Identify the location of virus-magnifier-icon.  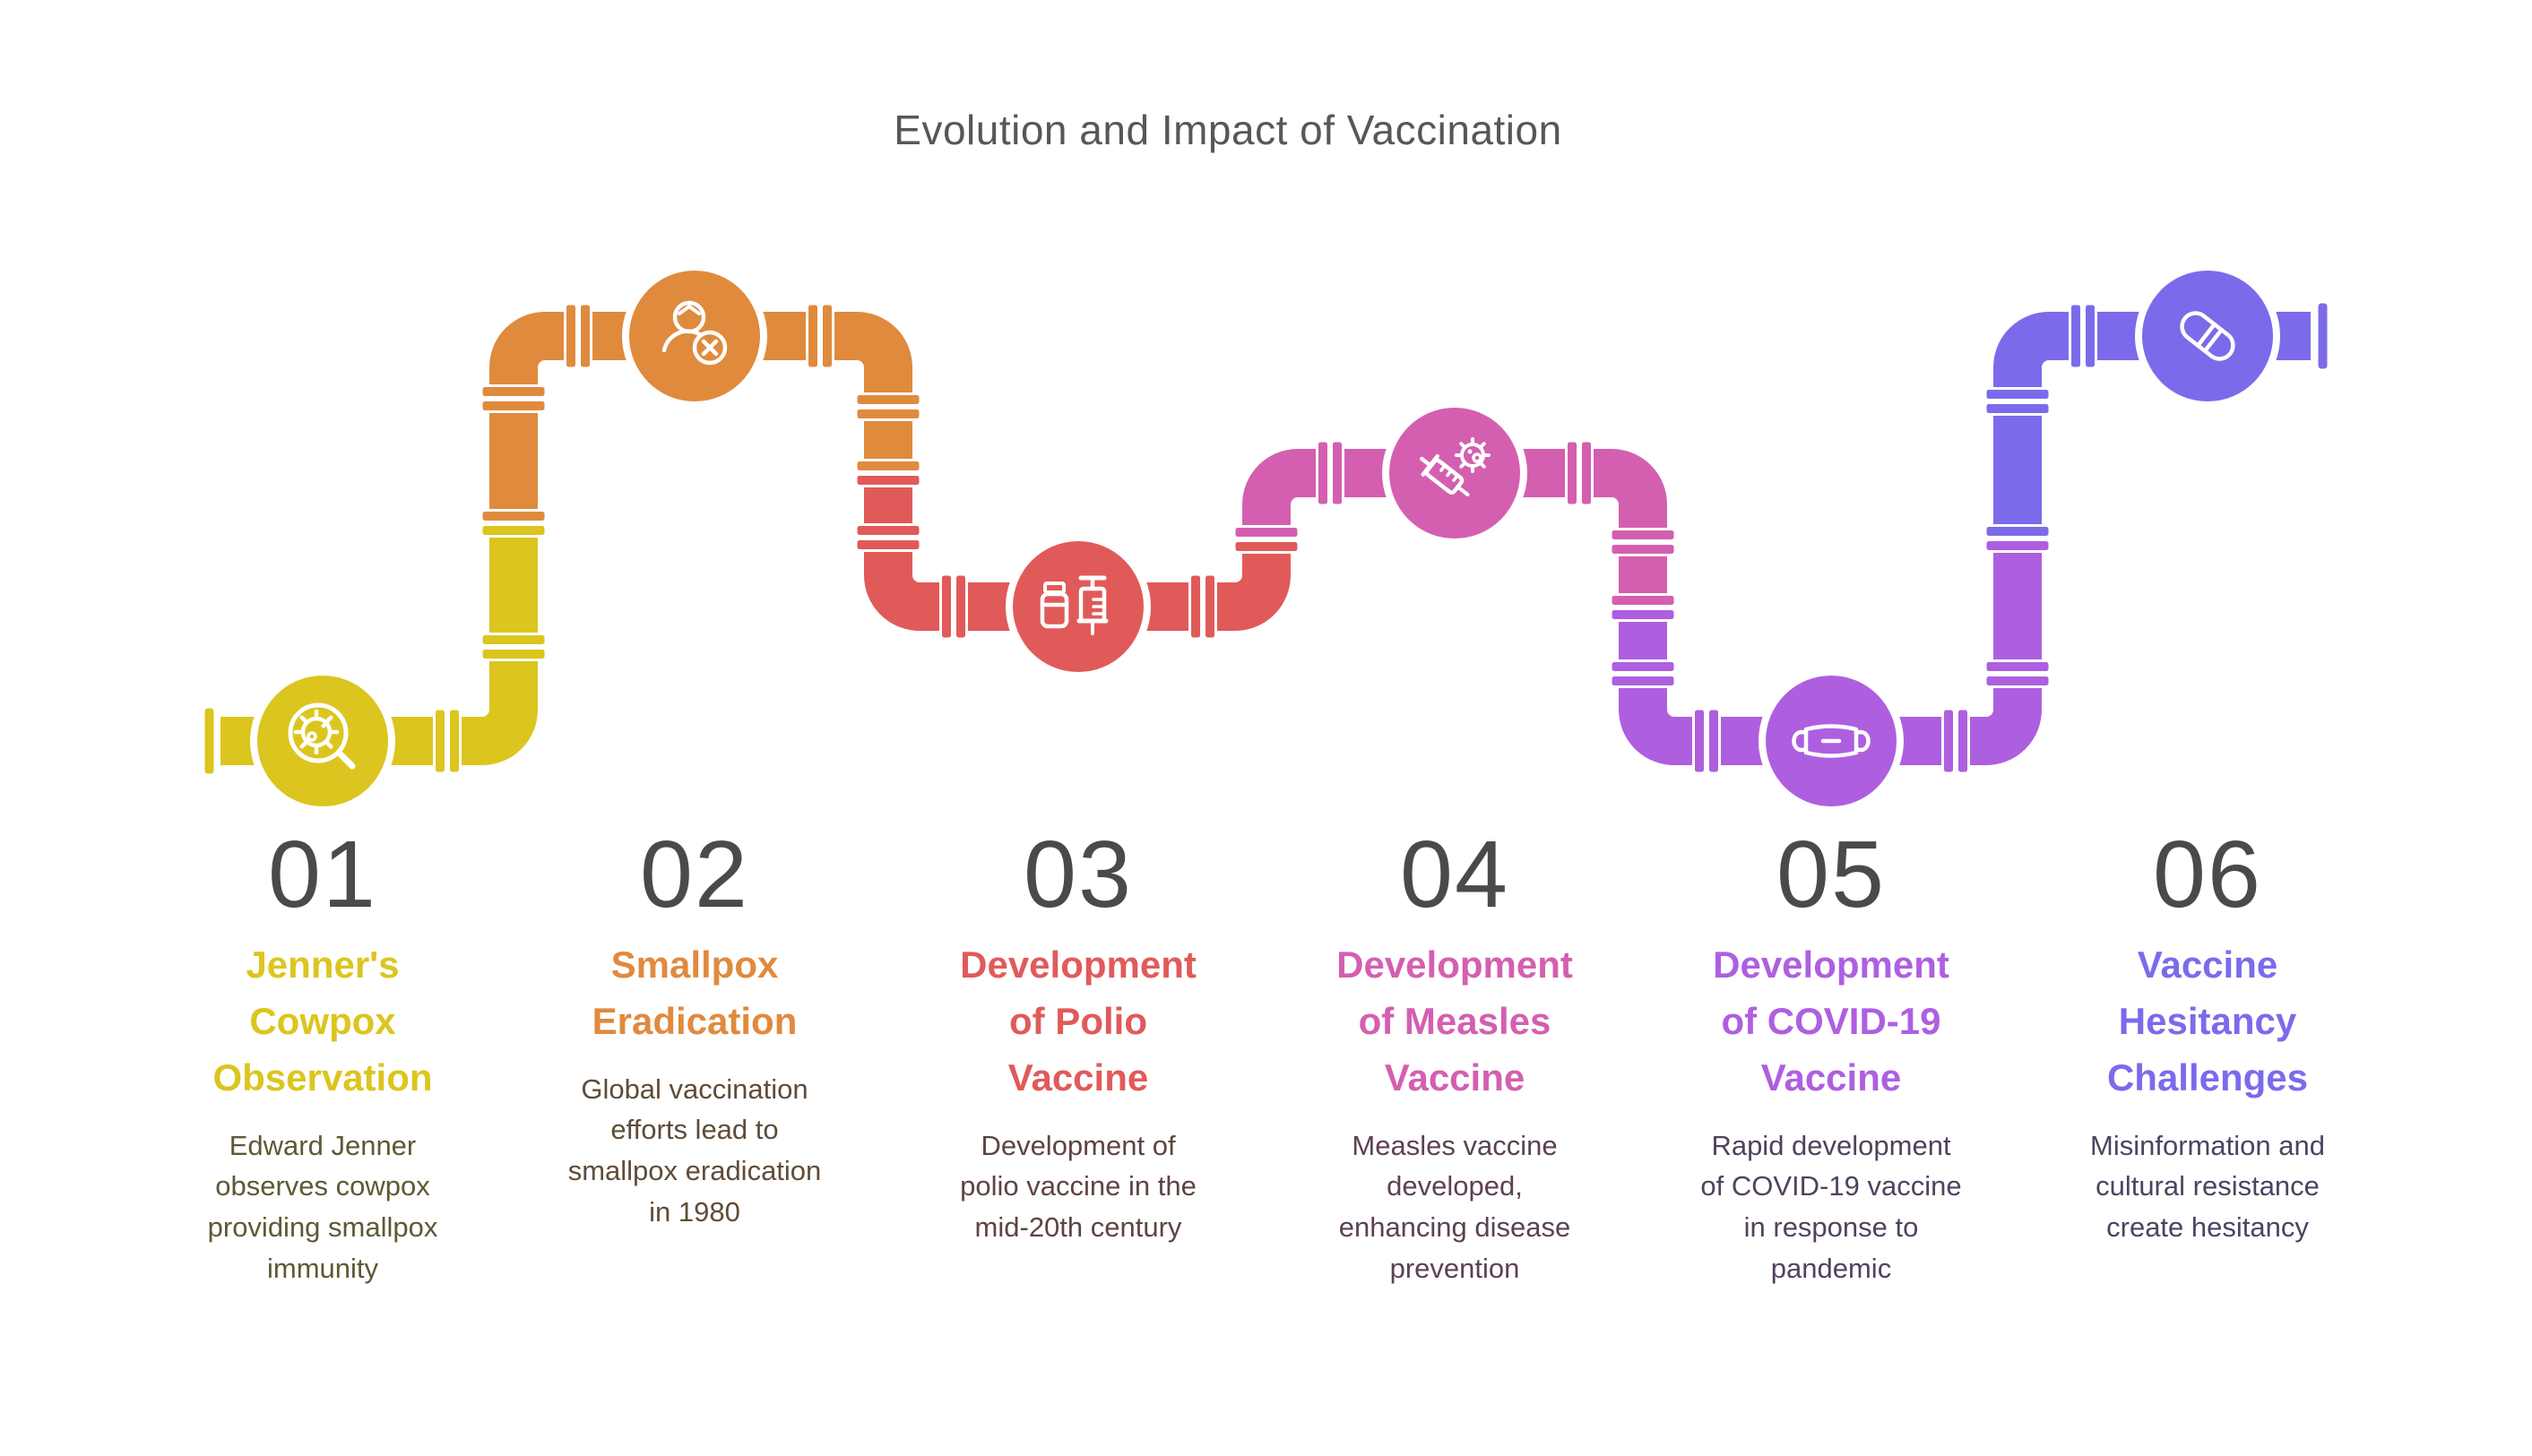
(322, 736).